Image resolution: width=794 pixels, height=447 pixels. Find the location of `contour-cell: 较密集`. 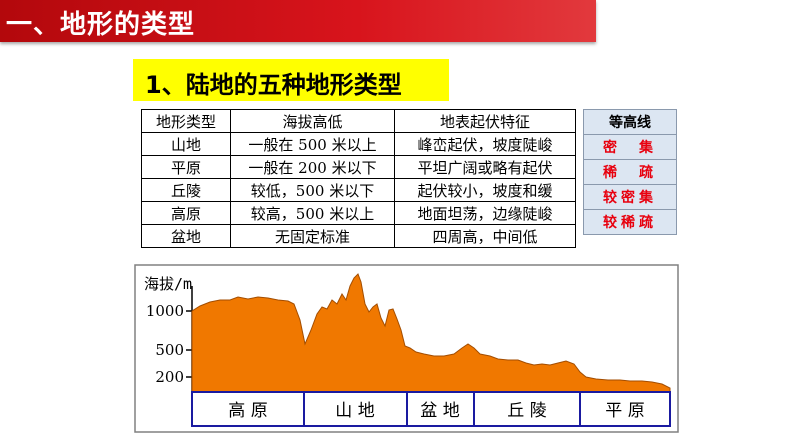

contour-cell: 较密集 is located at coordinates (630, 197).